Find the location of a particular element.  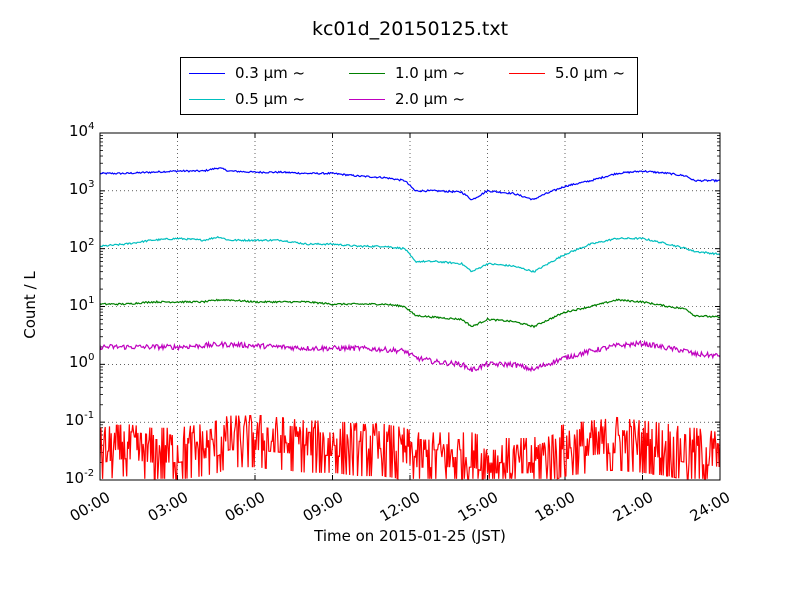

chart-title: kc01d_20150125.txt is located at coordinates (410, 29).